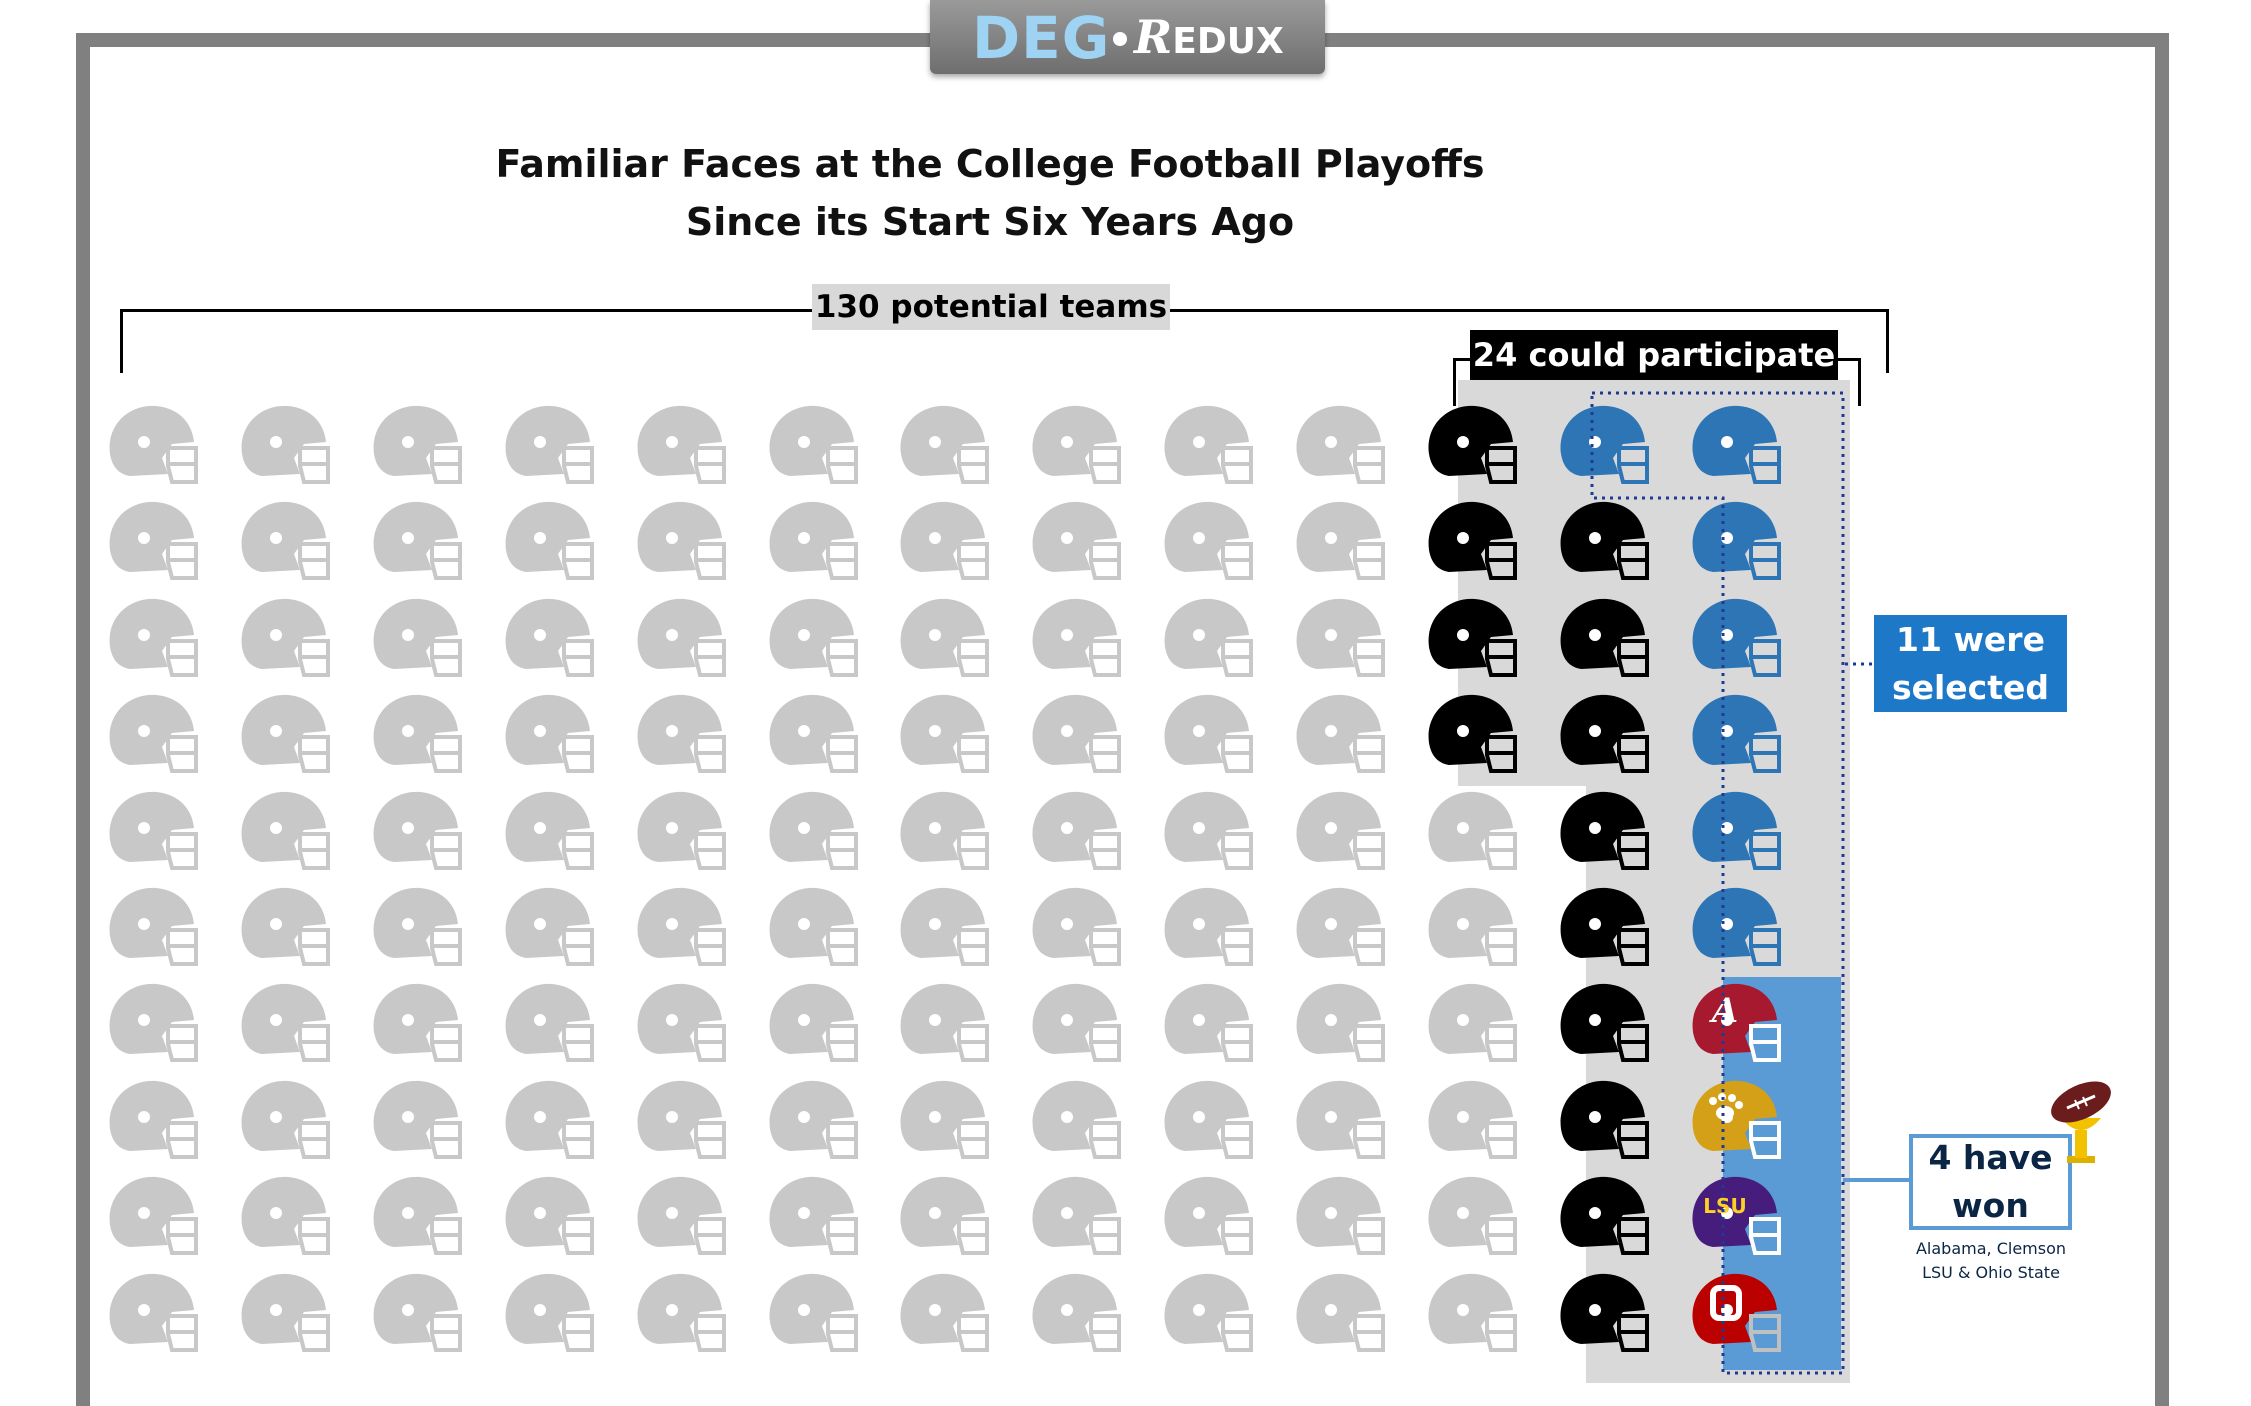 The image size is (2251, 1406). What do you see at coordinates (1970, 639) in the screenshot?
I see `selected-callout-line1: 11 were` at bounding box center [1970, 639].